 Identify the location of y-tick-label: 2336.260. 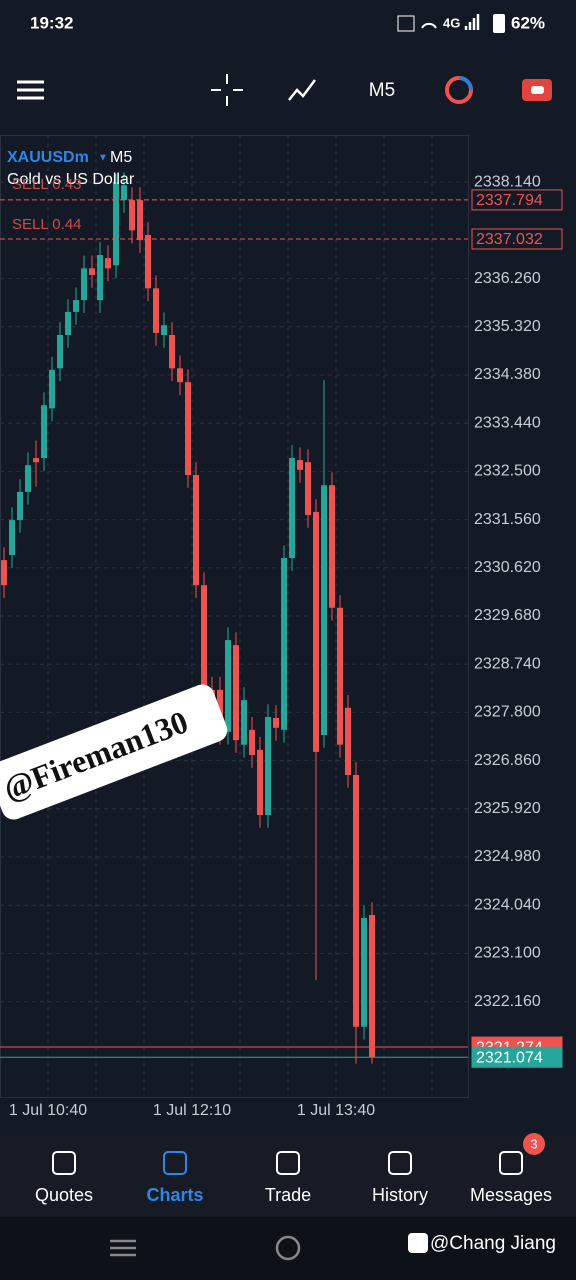
(507, 278).